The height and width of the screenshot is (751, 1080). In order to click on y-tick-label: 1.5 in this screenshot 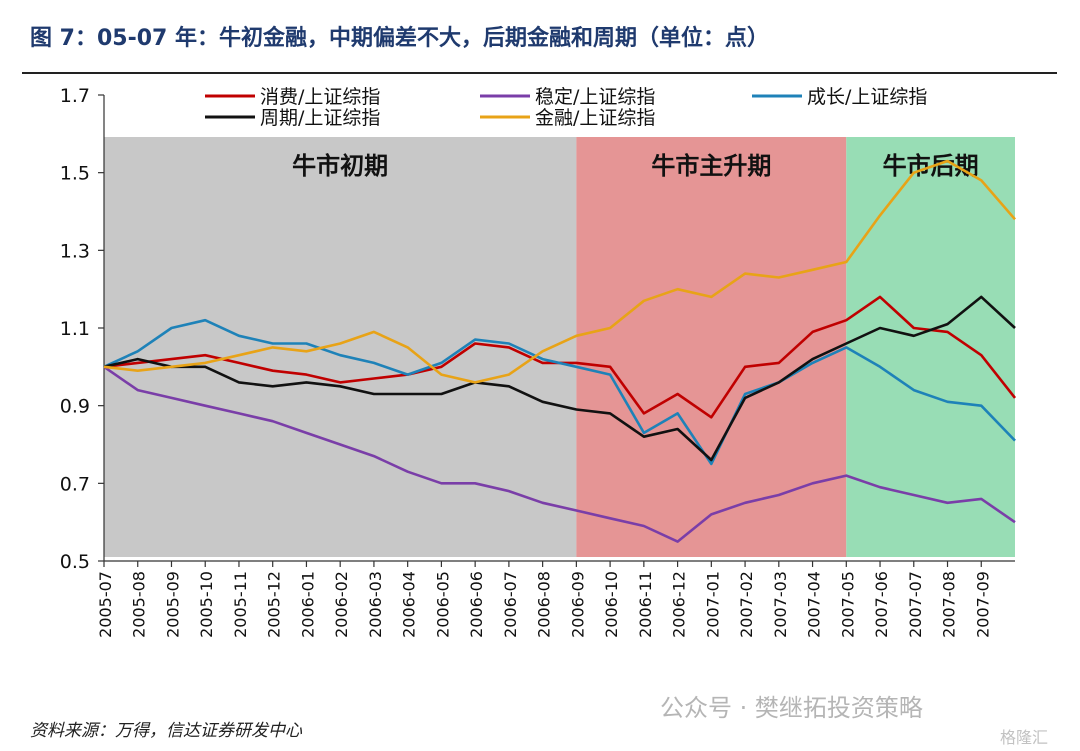, I will do `click(75, 174)`.